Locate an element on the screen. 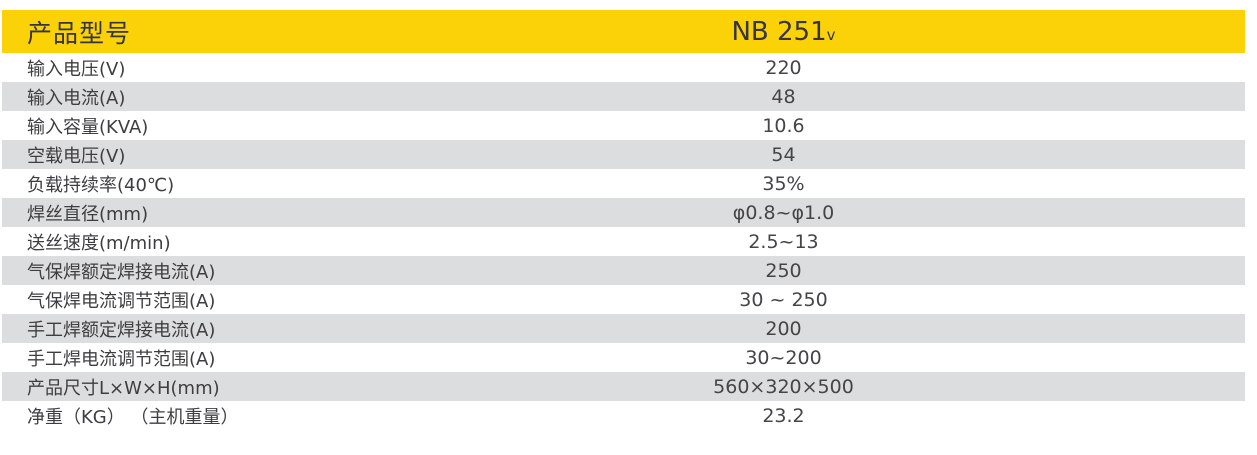  table-row: 手工焊额定焊接电流(A) 200 is located at coordinates (623, 328).